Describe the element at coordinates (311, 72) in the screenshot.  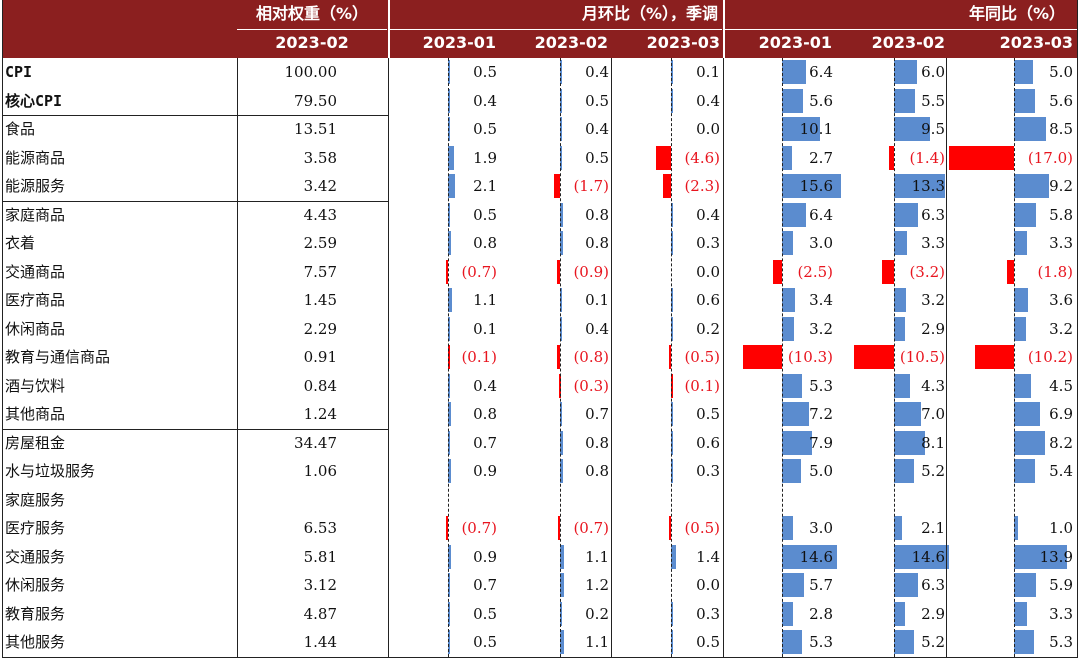
I see `weight-value: 100.00` at that location.